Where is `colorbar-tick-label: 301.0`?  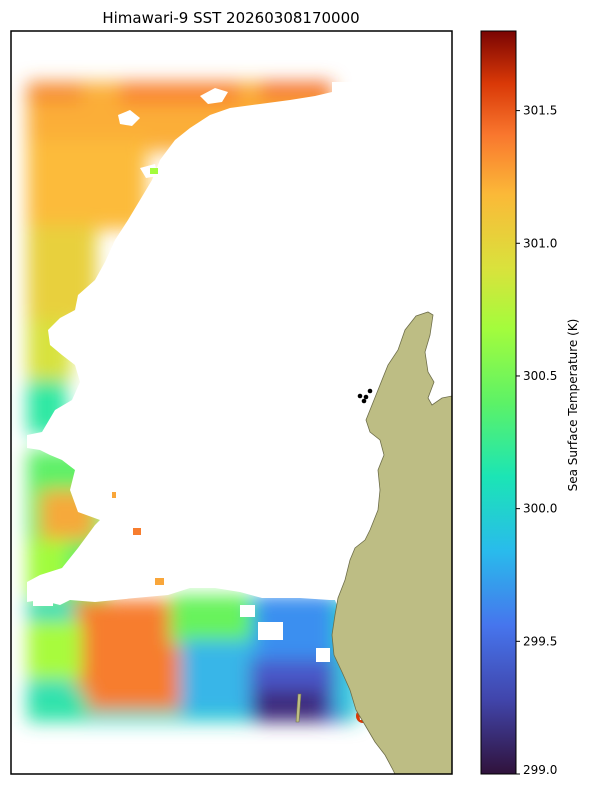 colorbar-tick-label: 301.0 is located at coordinates (540, 243).